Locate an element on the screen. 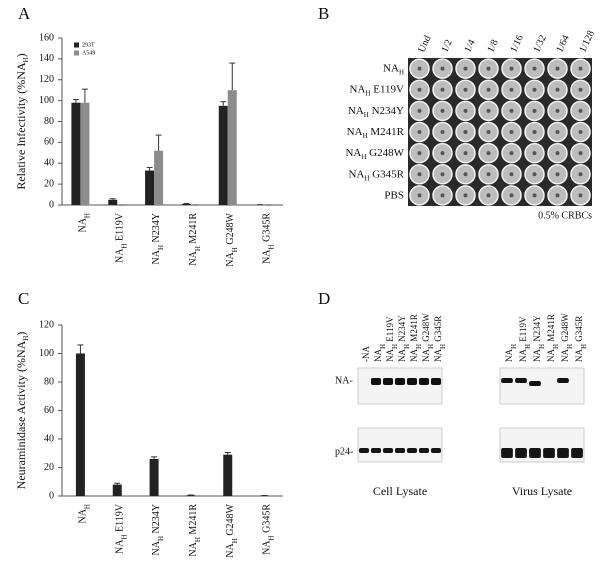  blot-lower is located at coordinates (542, 445).